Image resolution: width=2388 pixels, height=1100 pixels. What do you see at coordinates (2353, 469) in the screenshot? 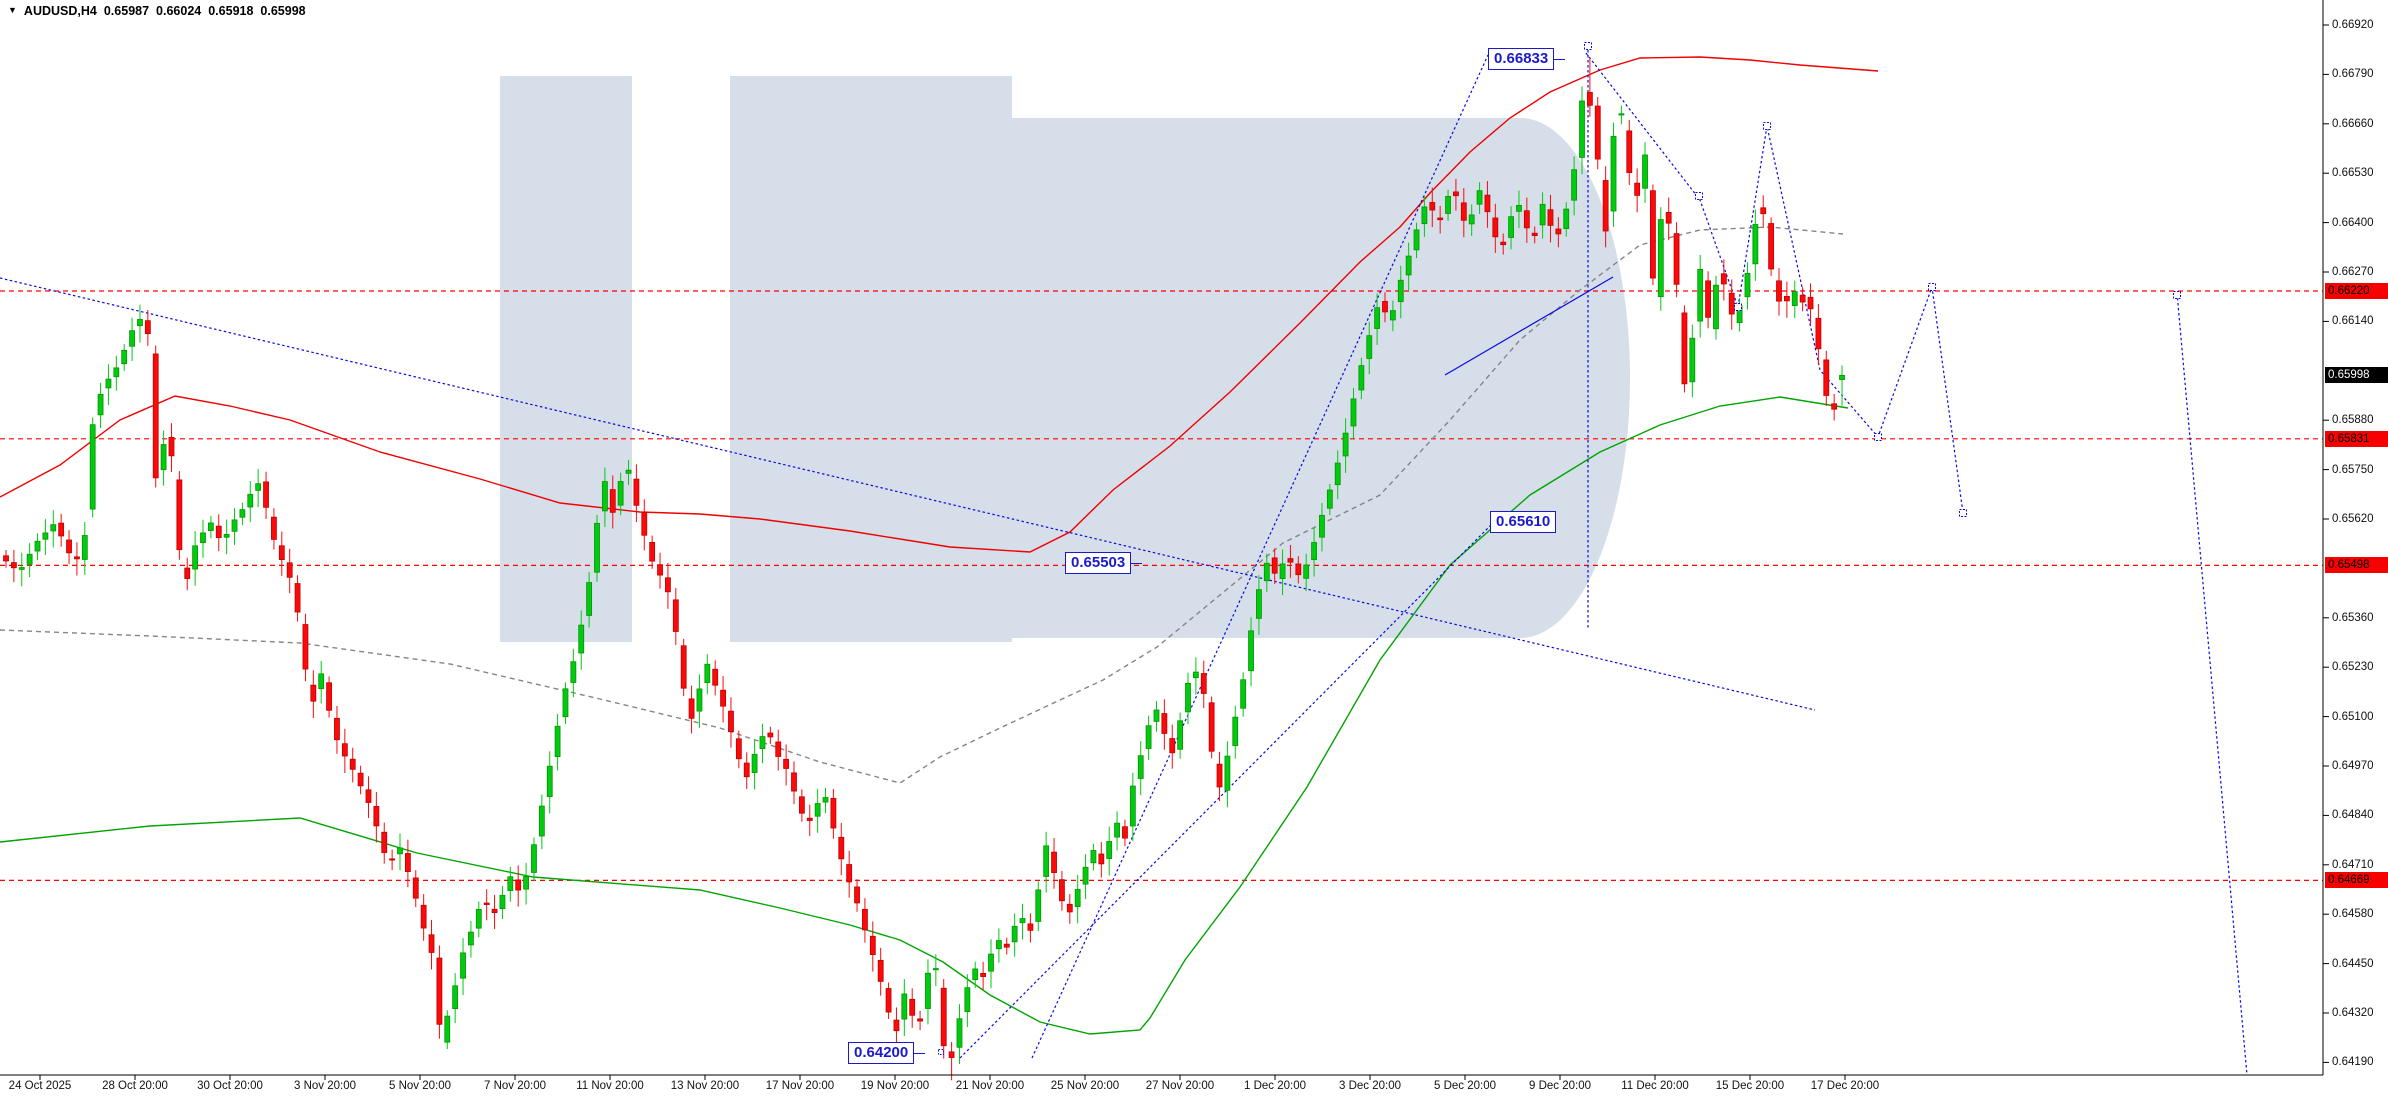
I see `price-axis-label: 0.65750` at bounding box center [2353, 469].